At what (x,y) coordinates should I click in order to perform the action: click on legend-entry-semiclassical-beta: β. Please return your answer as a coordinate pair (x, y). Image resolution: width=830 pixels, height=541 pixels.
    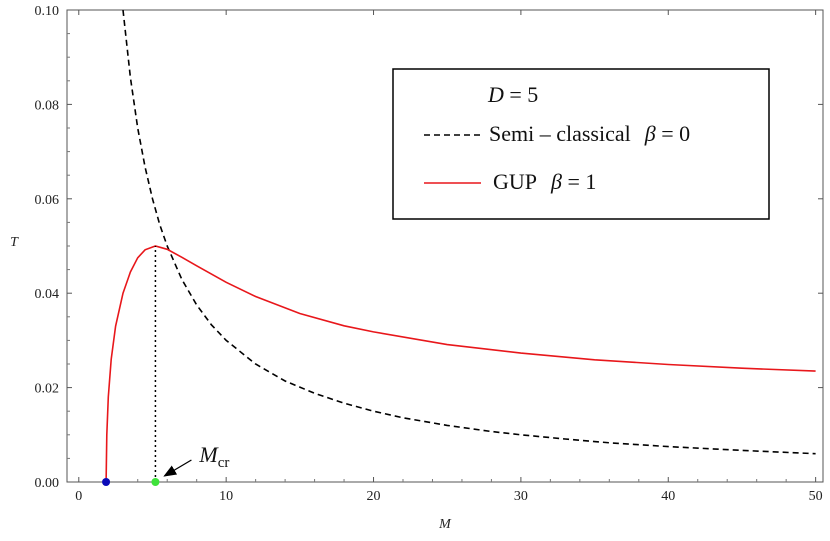
    Looking at the image, I should click on (650, 133).